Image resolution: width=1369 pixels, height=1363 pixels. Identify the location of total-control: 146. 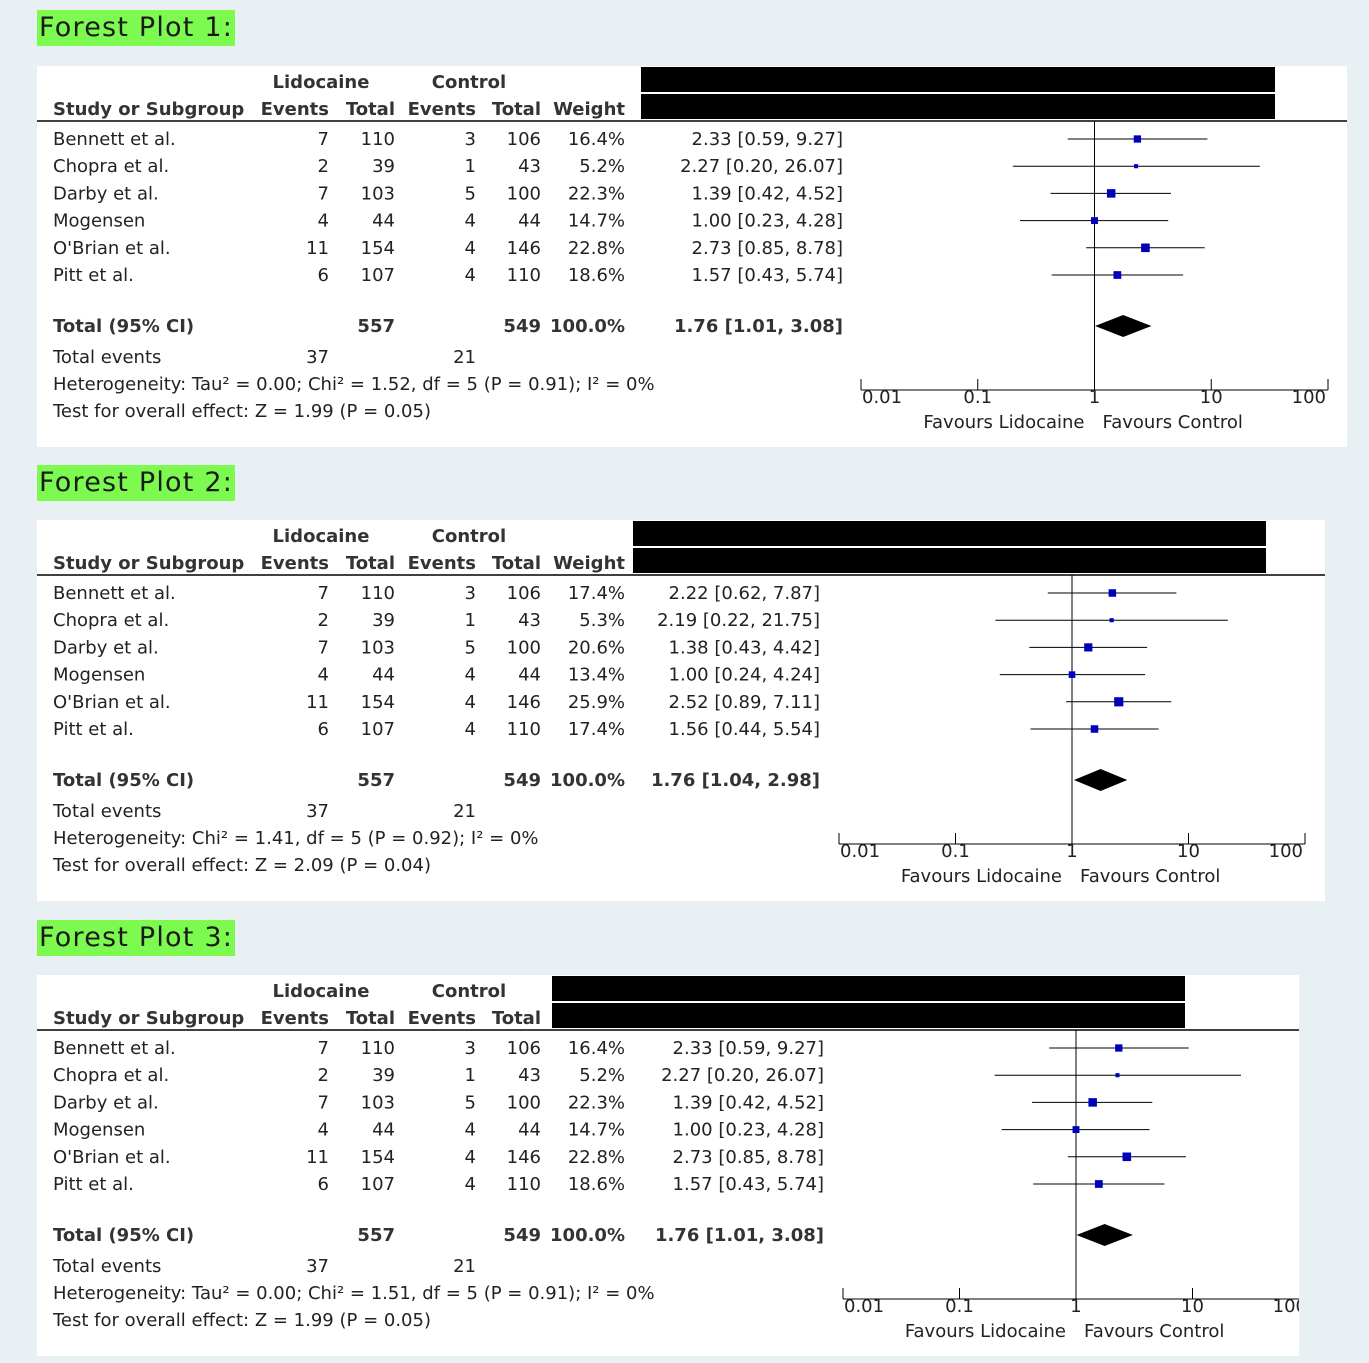
(524, 1157).